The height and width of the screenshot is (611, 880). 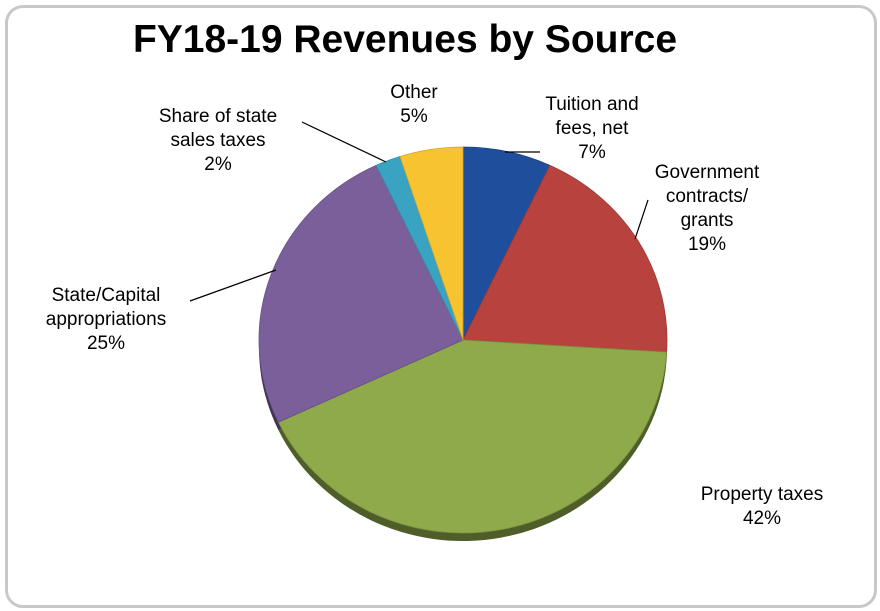 What do you see at coordinates (593, 128) in the screenshot?
I see `slice-name-label-0: fees, net` at bounding box center [593, 128].